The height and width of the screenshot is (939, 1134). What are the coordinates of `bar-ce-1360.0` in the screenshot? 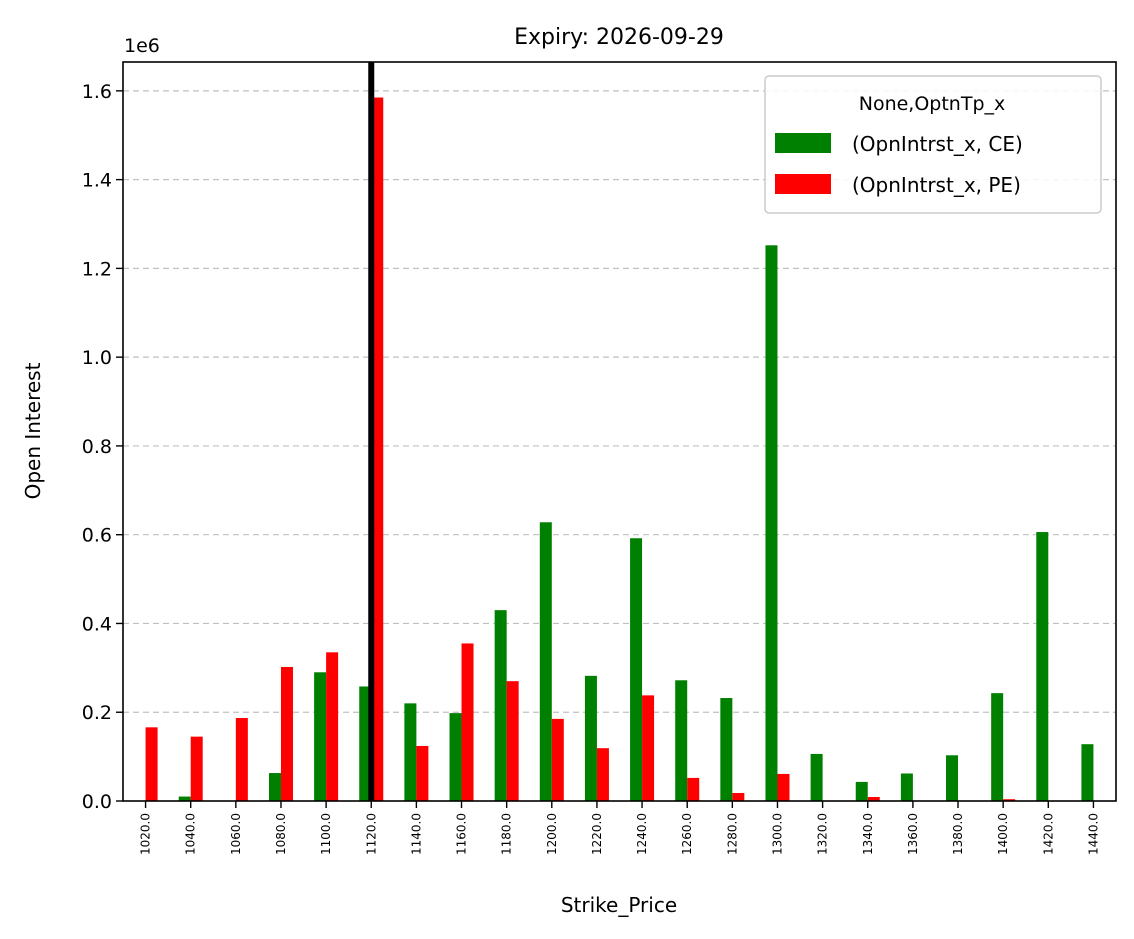 It's located at (906, 787).